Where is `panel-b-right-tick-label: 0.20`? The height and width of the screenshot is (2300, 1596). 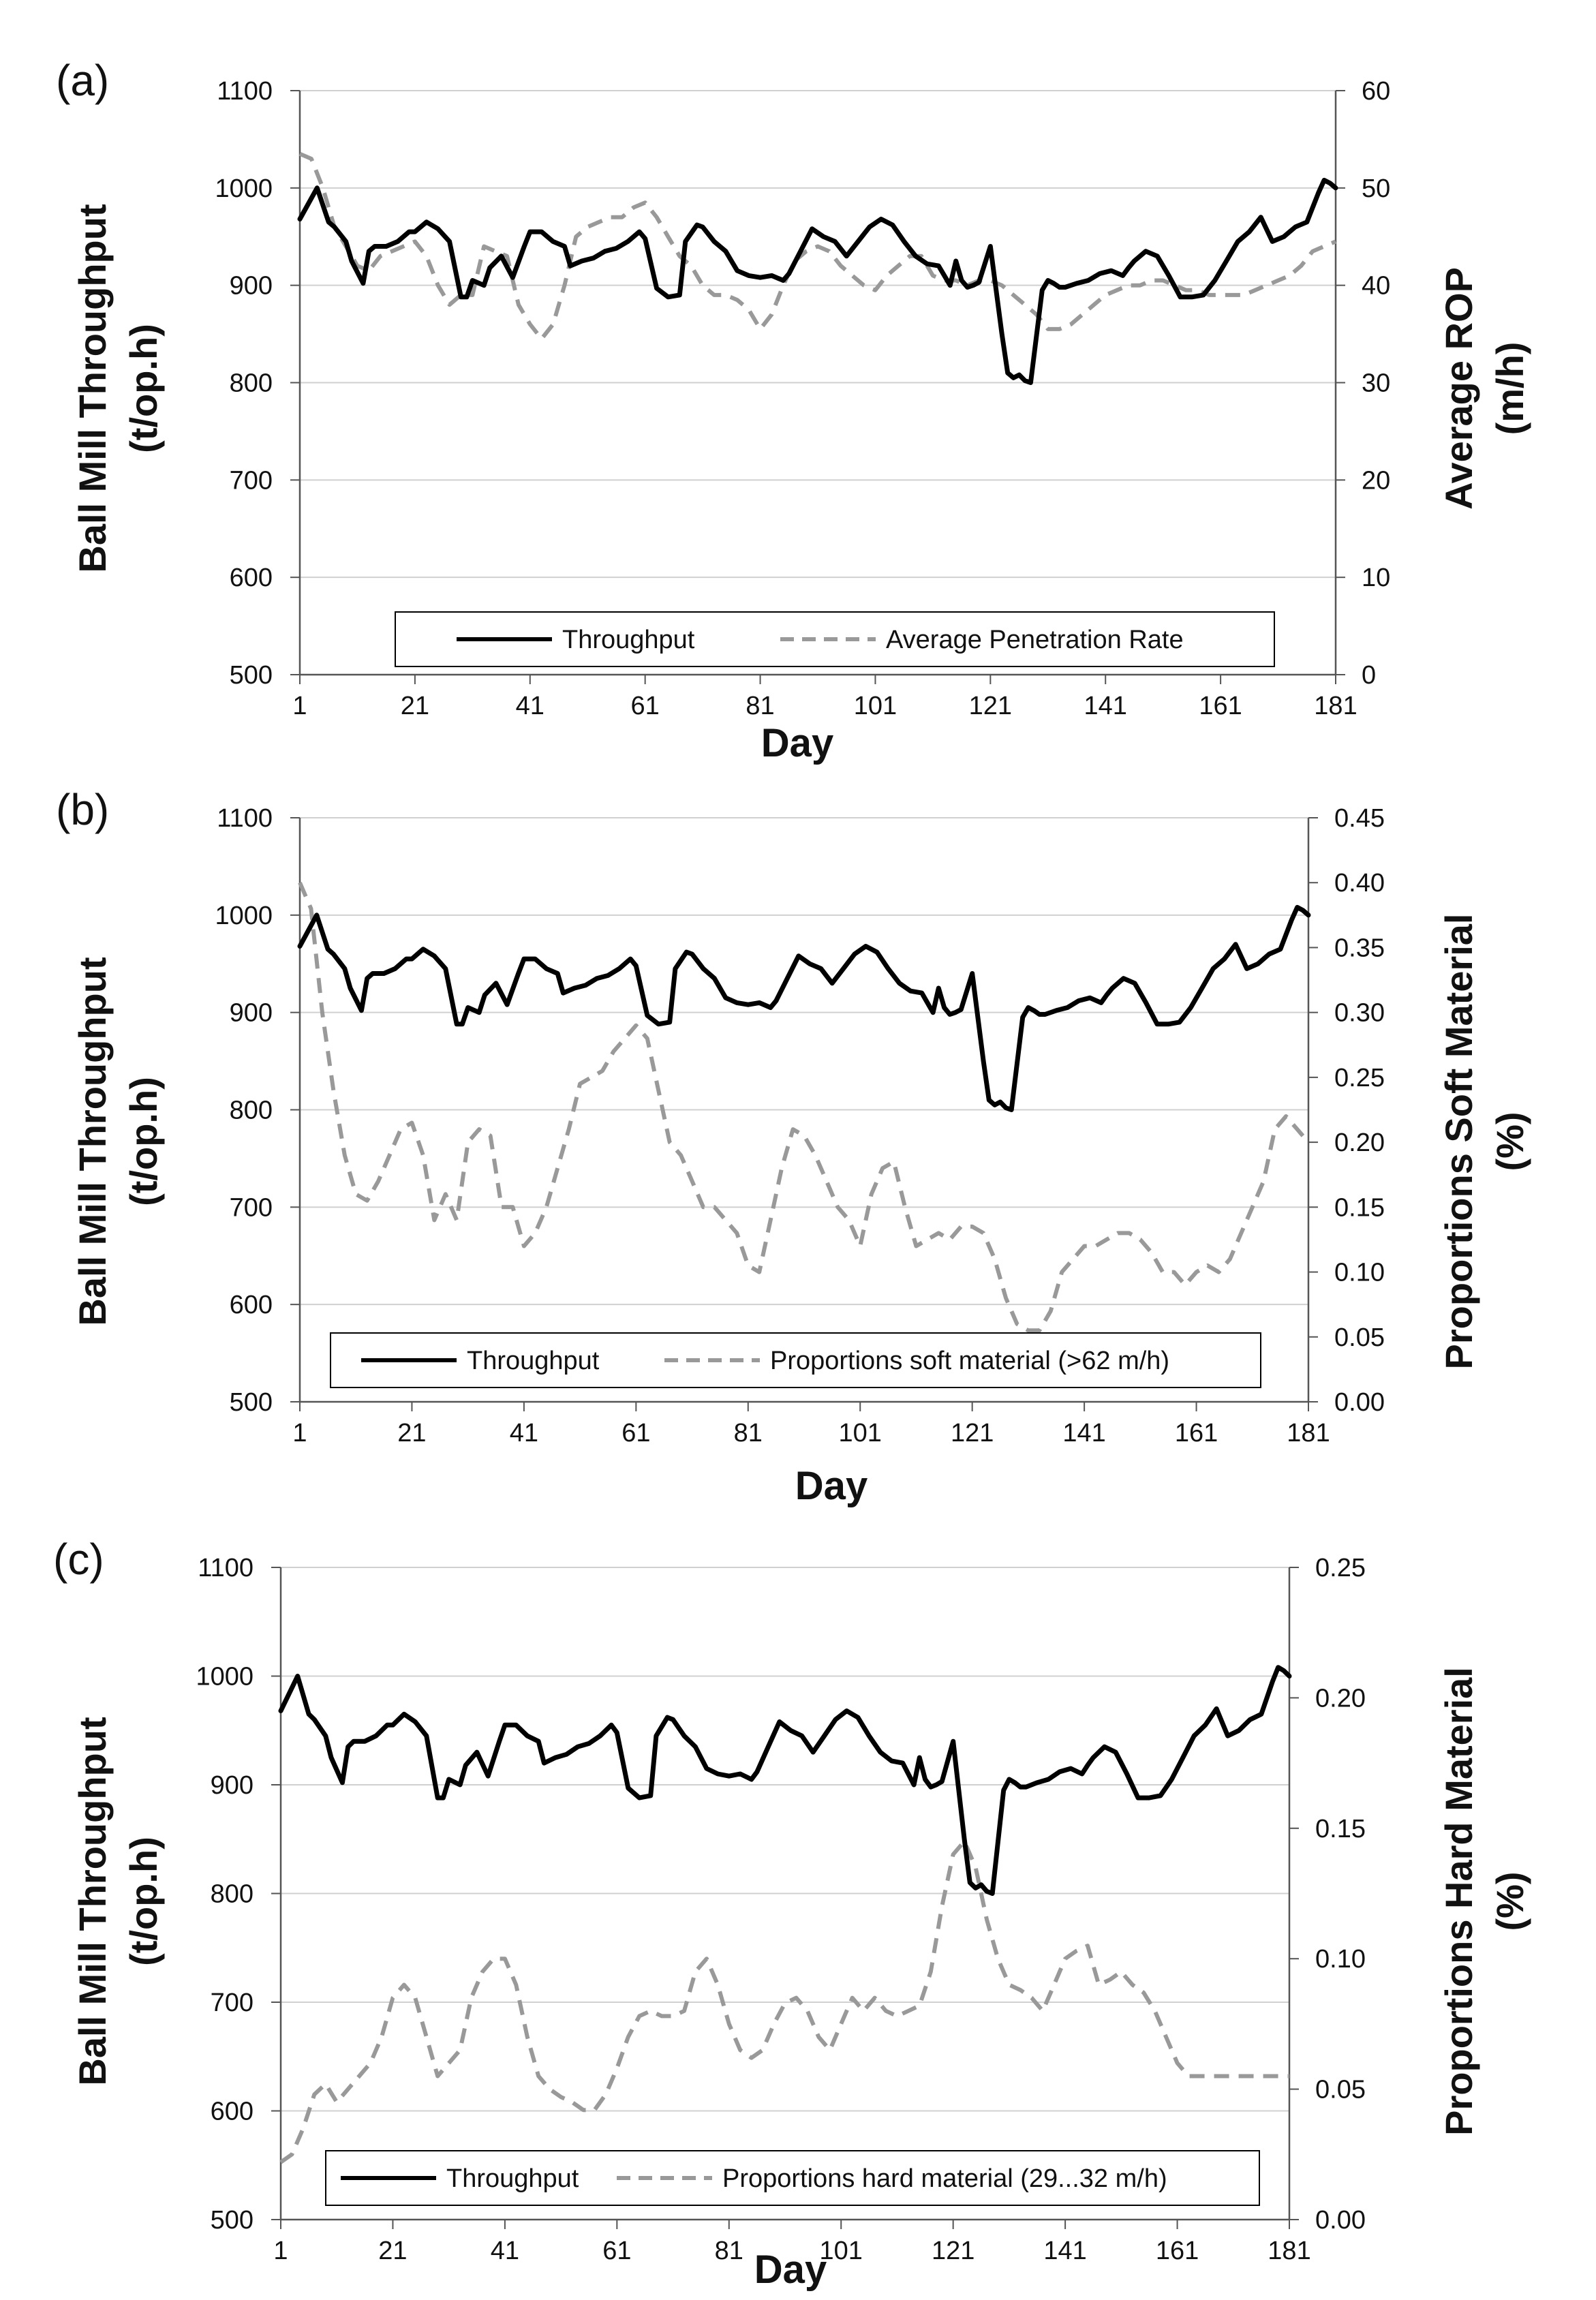
panel-b-right-tick-label: 0.20 is located at coordinates (1359, 1143).